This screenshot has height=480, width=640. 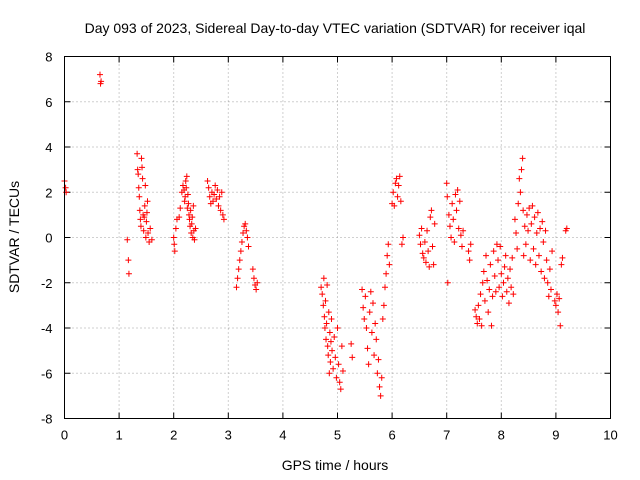 I want to click on x-tick-label: 7, so click(x=446, y=435).